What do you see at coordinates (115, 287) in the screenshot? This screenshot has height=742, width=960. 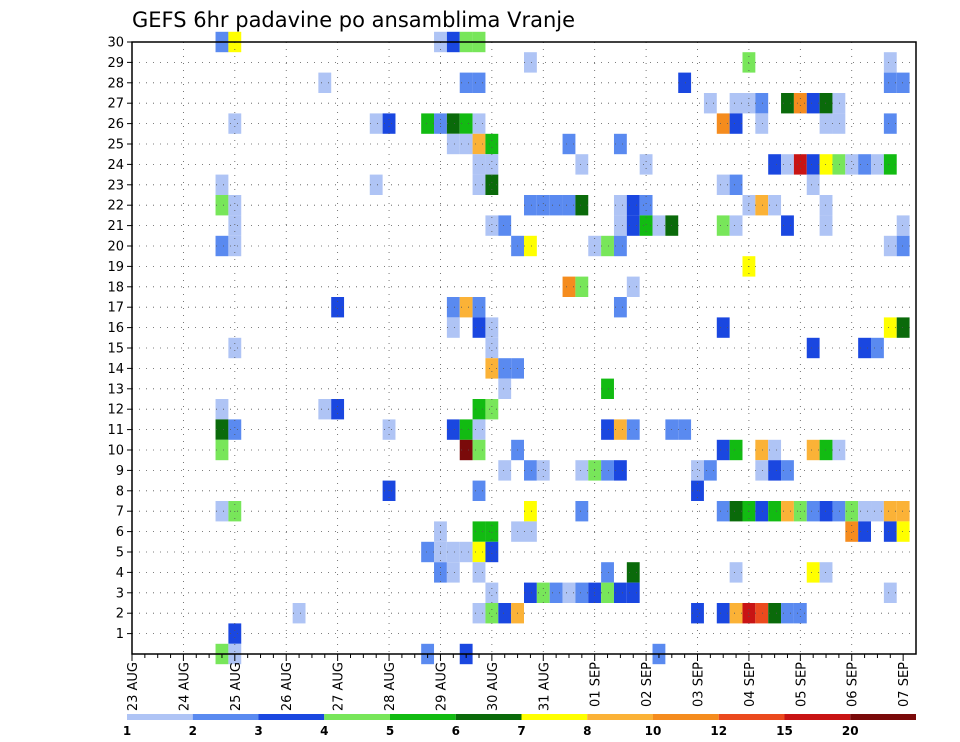 I see `y-tick-label: 18` at bounding box center [115, 287].